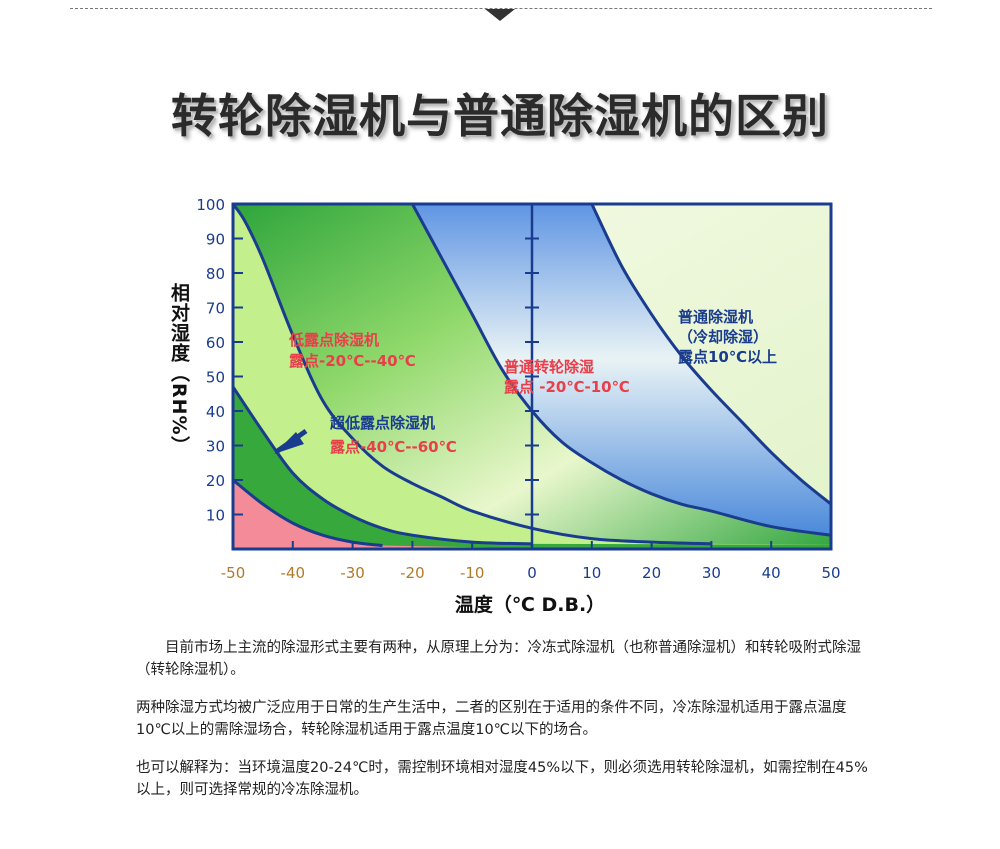  What do you see at coordinates (400, 514) in the screenshot?
I see `region-pink` at bounding box center [400, 514].